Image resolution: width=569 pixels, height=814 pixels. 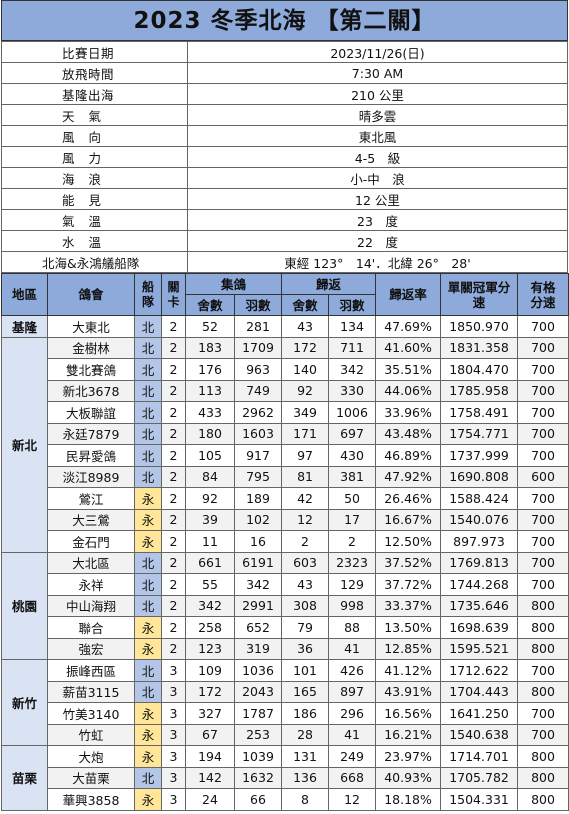 What do you see at coordinates (258, 519) in the screenshot?
I see `collect-birds-cell: 102` at bounding box center [258, 519].